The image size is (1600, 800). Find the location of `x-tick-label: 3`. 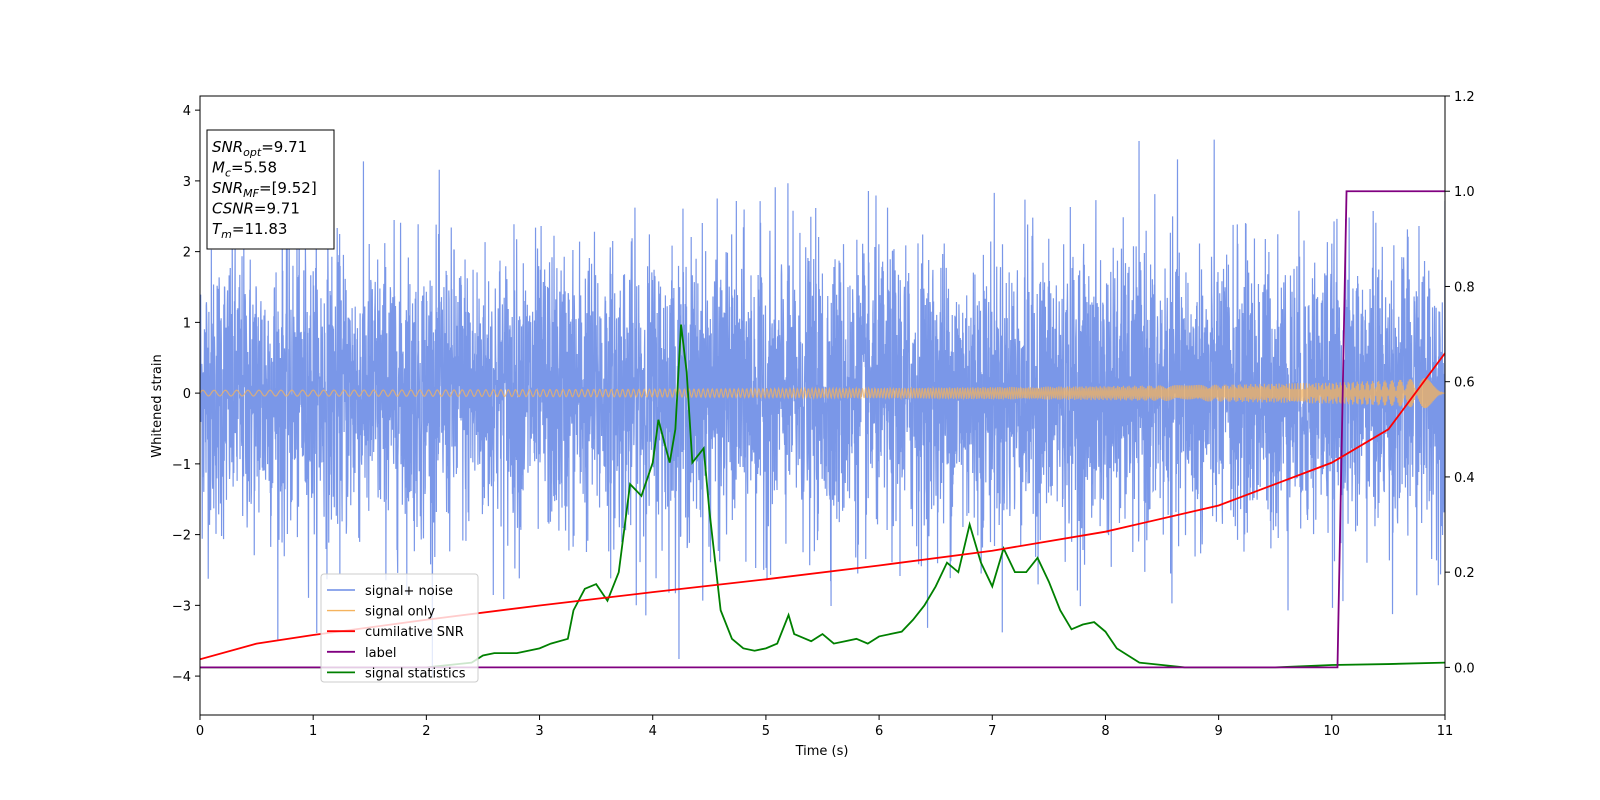

x-tick-label: 3 is located at coordinates (539, 731).